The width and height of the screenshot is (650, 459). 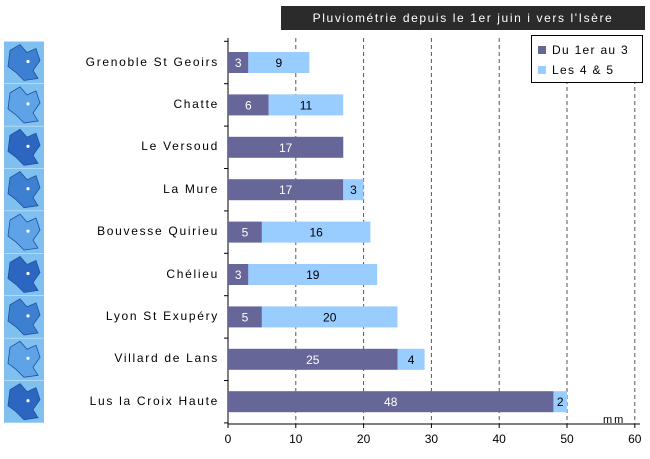 I want to click on data-label: 6, so click(x=248, y=105).